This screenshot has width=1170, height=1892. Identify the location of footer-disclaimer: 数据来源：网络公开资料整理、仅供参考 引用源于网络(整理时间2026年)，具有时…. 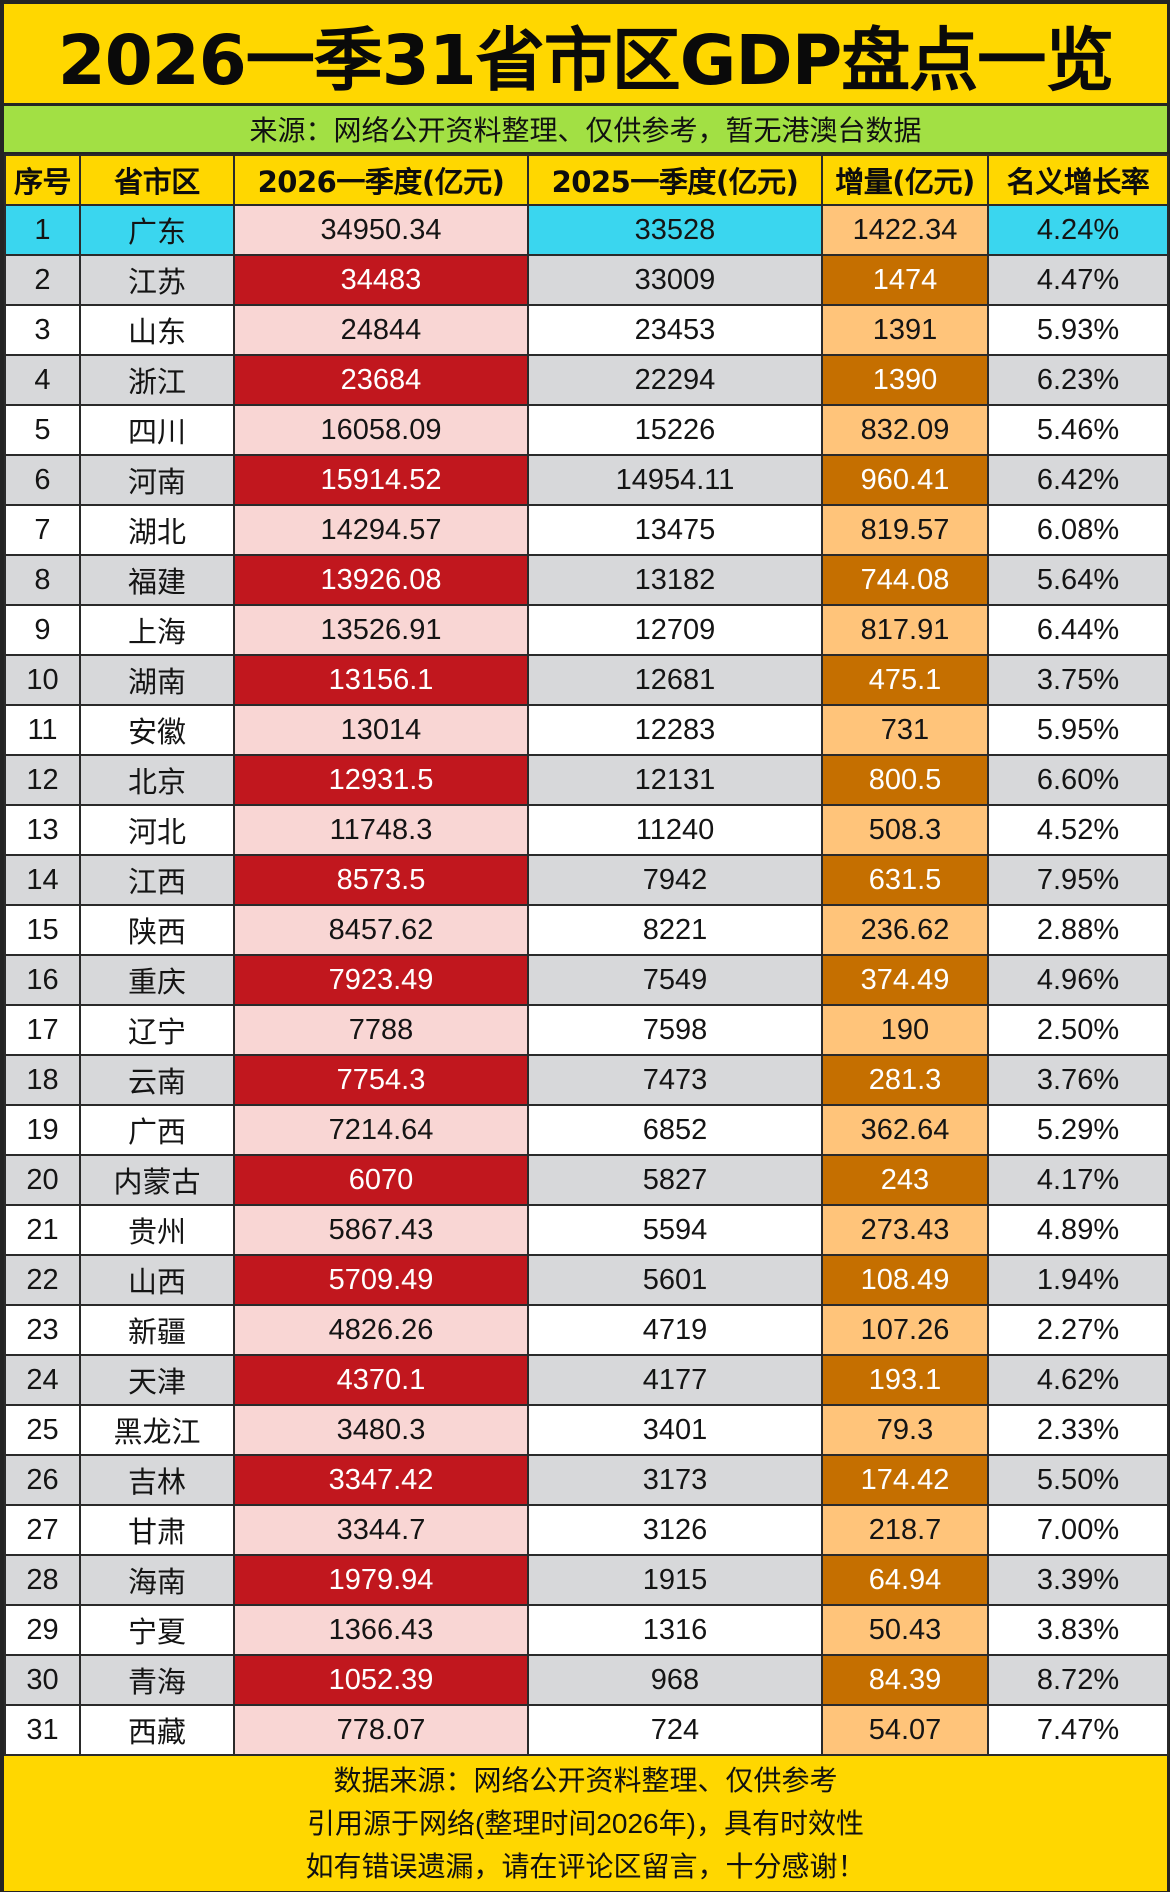
(585, 1823).